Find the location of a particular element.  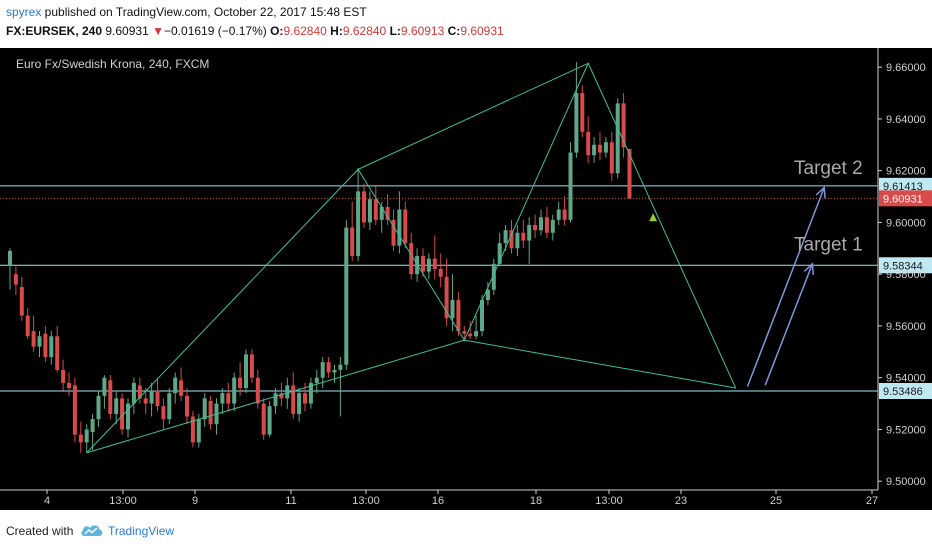

target-arrows: Target 2 Target 1 is located at coordinates (804, 272).